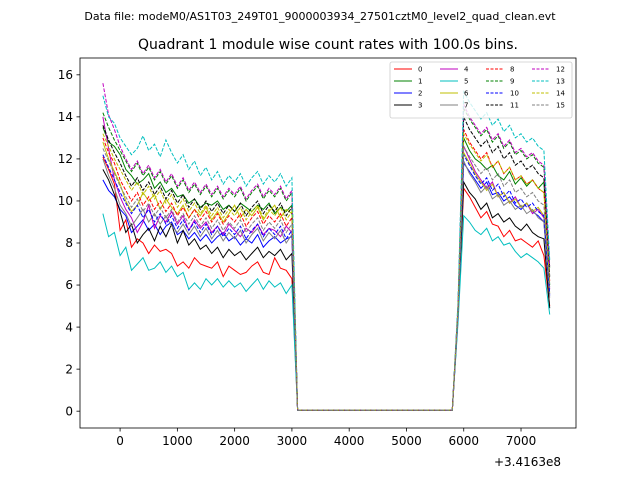  Describe the element at coordinates (292, 441) in the screenshot. I see `x-tick-label: 3000` at that location.